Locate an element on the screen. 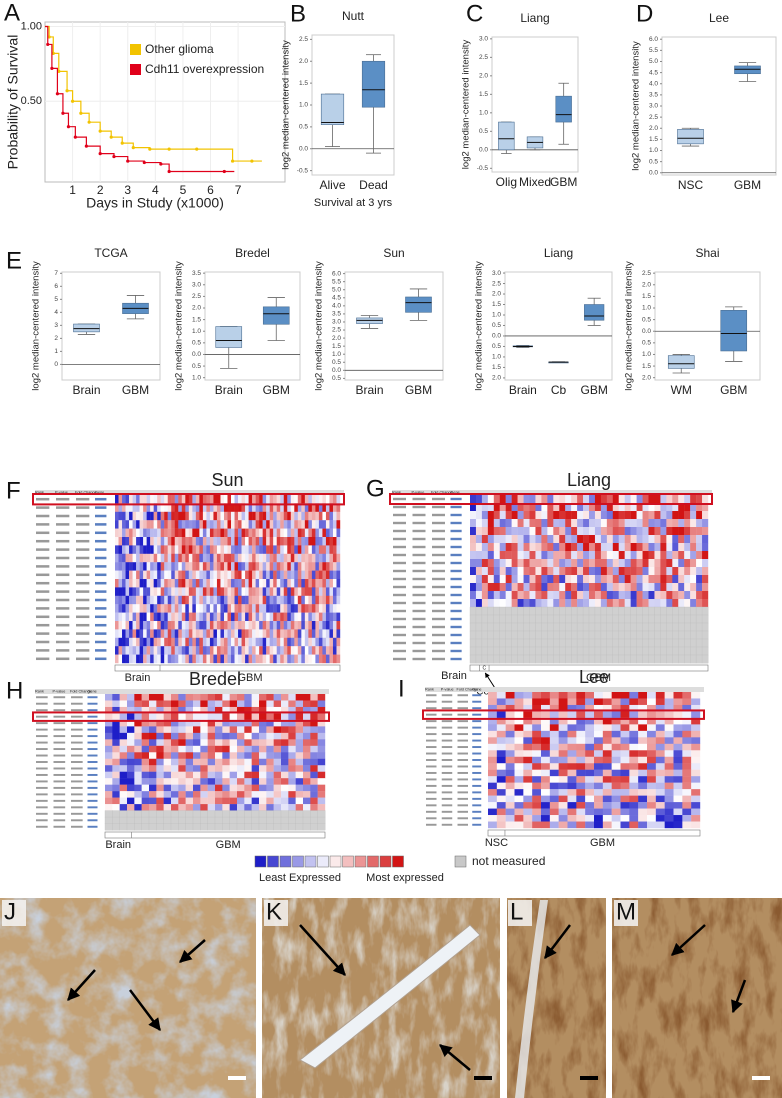 This screenshot has width=782, height=1098. plot-frame is located at coordinates (165, 102).